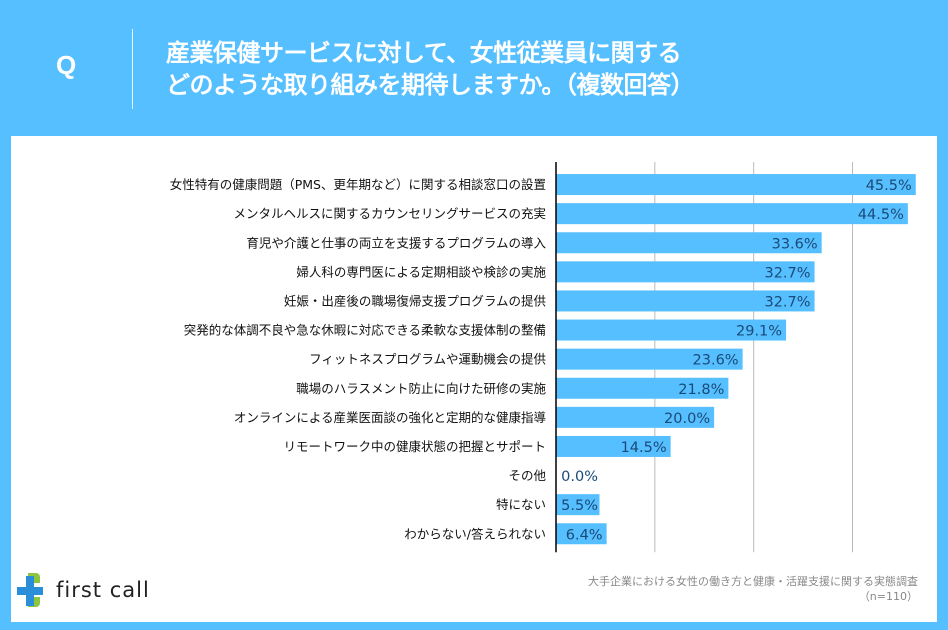 This screenshot has width=948, height=630. What do you see at coordinates (424, 53) in the screenshot?
I see `question-title-line1: 産業保健サービスに対して、女性従業員に関する` at bounding box center [424, 53].